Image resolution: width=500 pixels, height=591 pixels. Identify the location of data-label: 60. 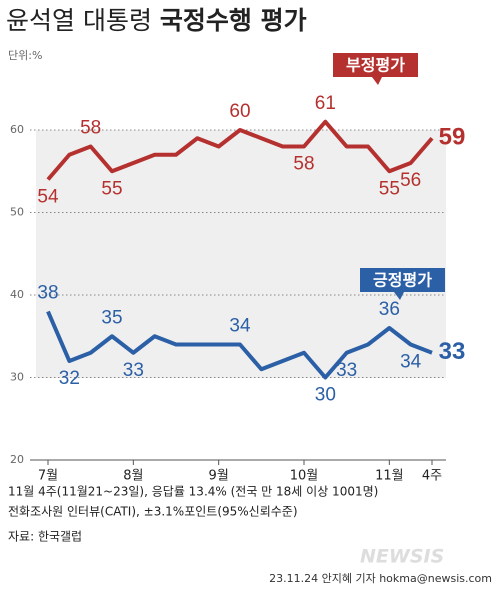
(239, 111).